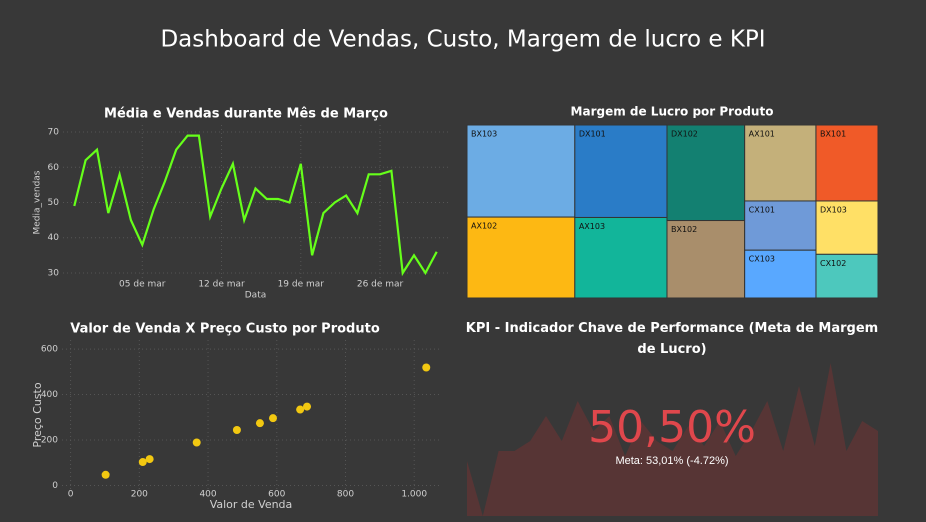 The image size is (926, 522). I want to click on x-tick-label: 0, so click(71, 495).